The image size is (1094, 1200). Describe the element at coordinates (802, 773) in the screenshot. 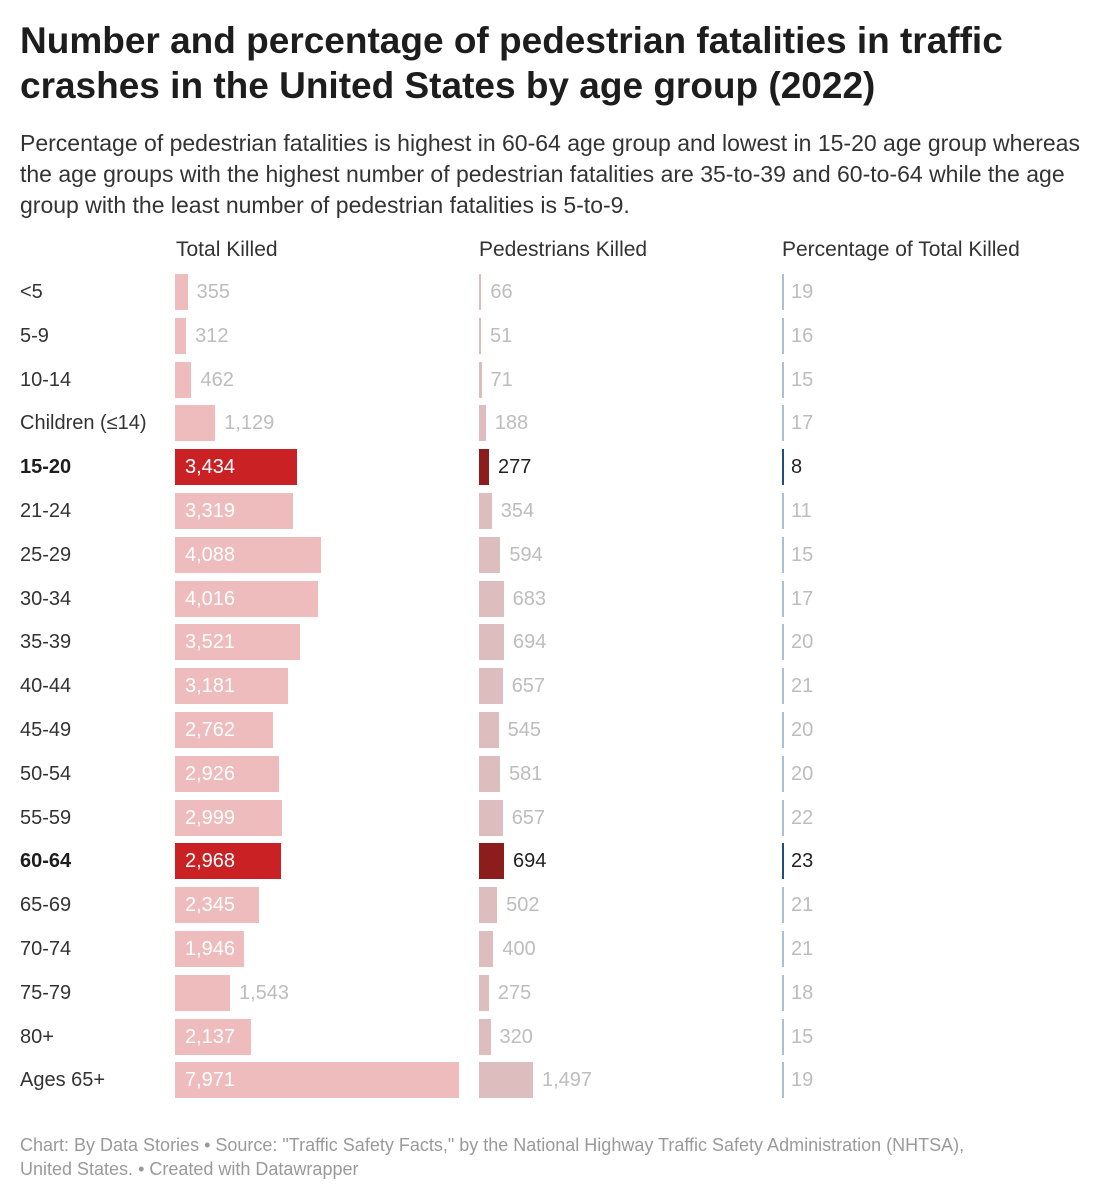

I see `percentage-value: 20` at that location.